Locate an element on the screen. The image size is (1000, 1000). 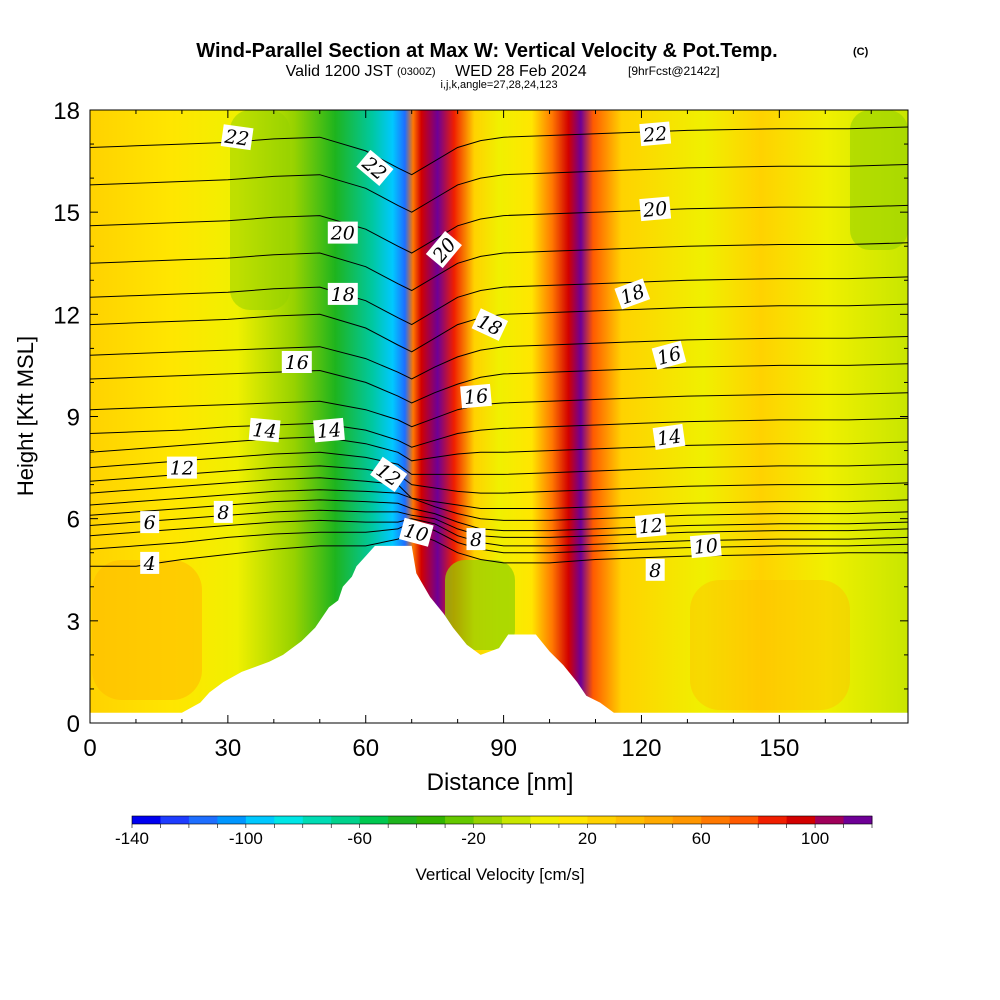
x-tick-label: 90 is located at coordinates (503, 748).